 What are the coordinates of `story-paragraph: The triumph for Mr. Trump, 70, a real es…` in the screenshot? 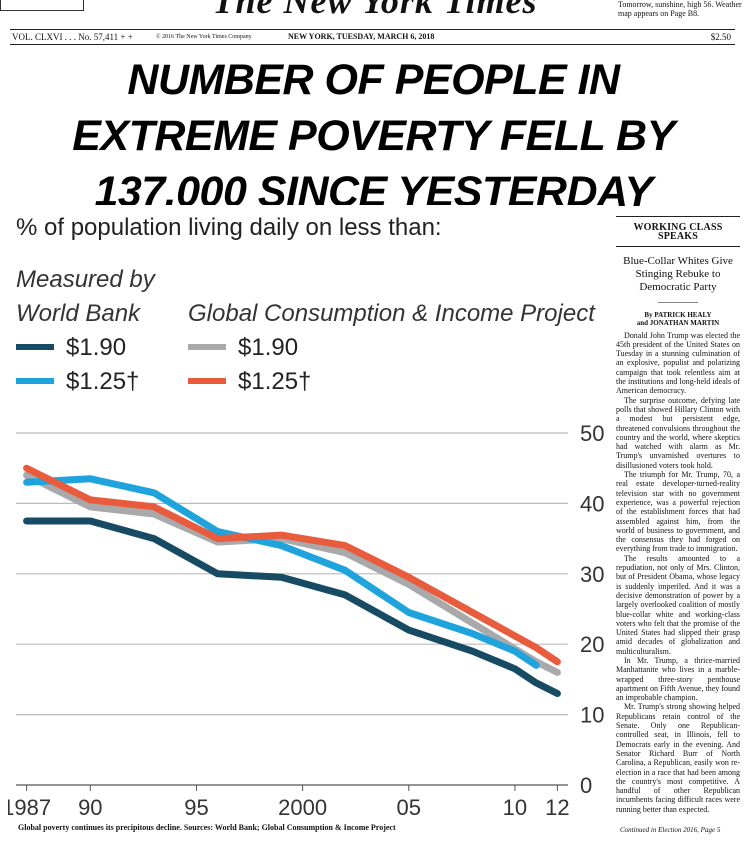 It's located at (678, 512).